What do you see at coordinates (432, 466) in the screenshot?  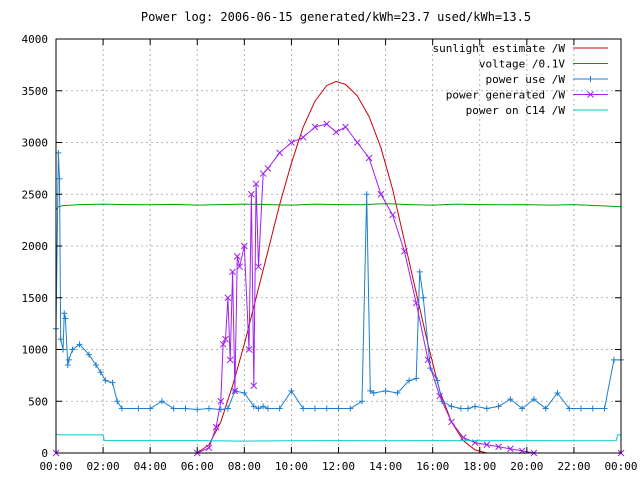 I see `x-tick-label: 16:00` at bounding box center [432, 466].